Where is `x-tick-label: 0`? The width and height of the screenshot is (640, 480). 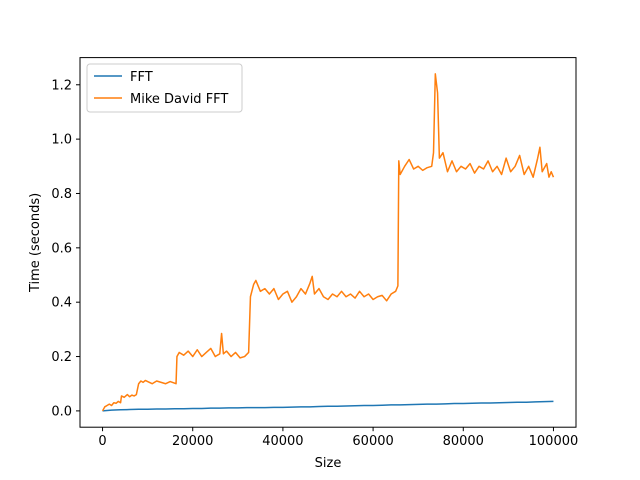 x-tick-label: 0 is located at coordinates (102, 441).